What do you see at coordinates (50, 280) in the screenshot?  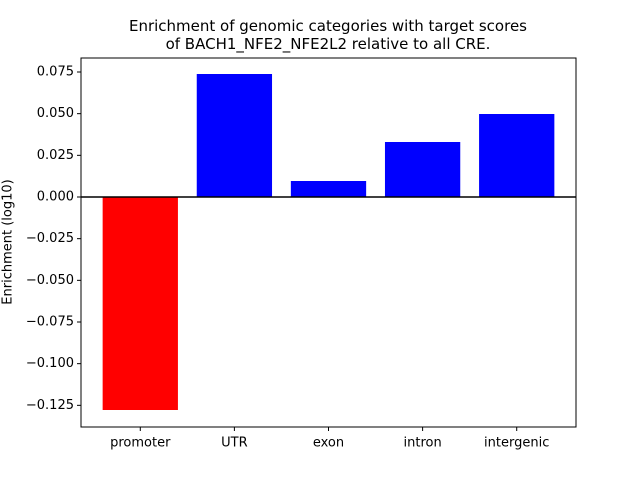 I see `y-tick-label: −0.050` at bounding box center [50, 280].